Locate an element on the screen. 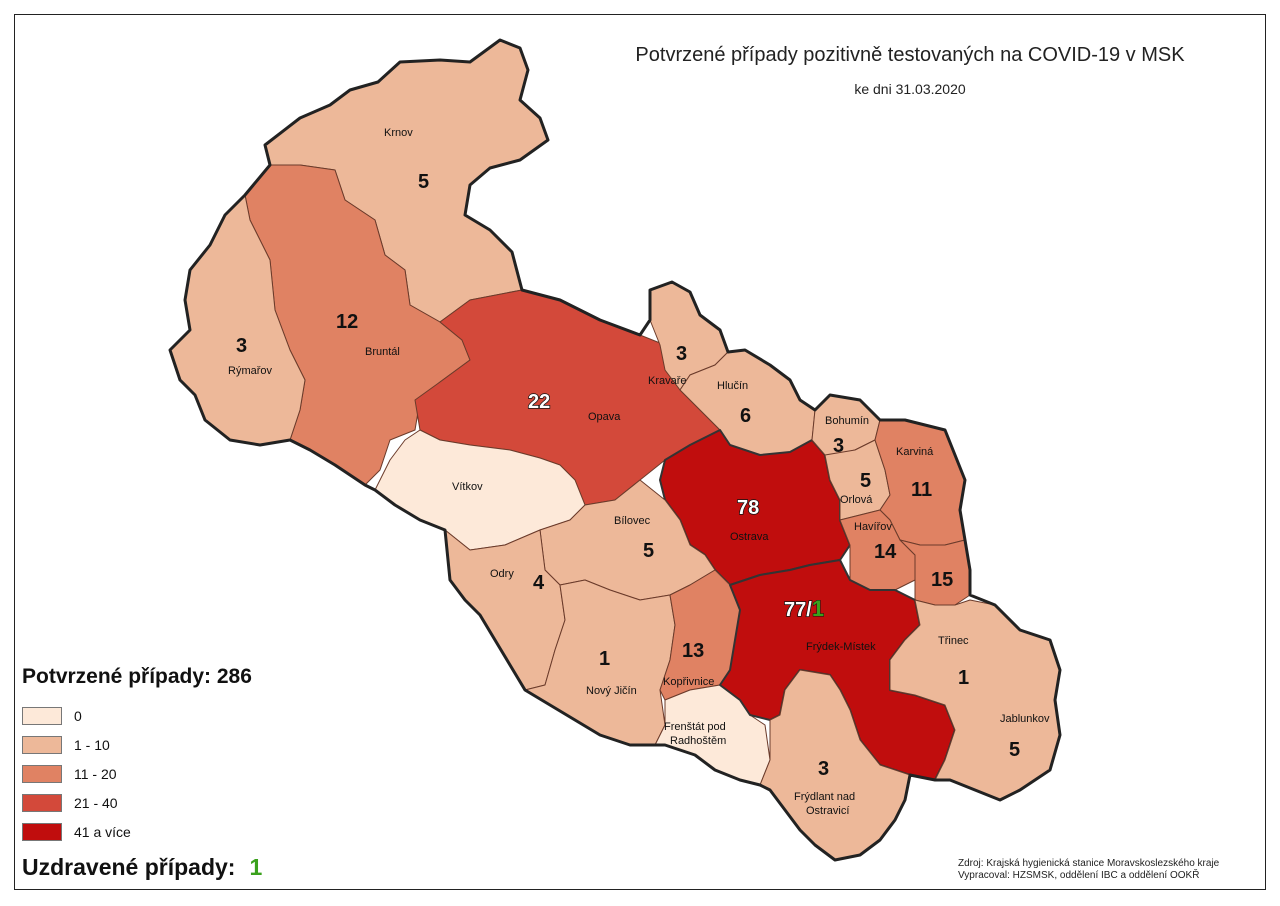 Image resolution: width=1280 pixels, height=906 pixels. count-novy-jicin: 1 is located at coordinates (604, 659).